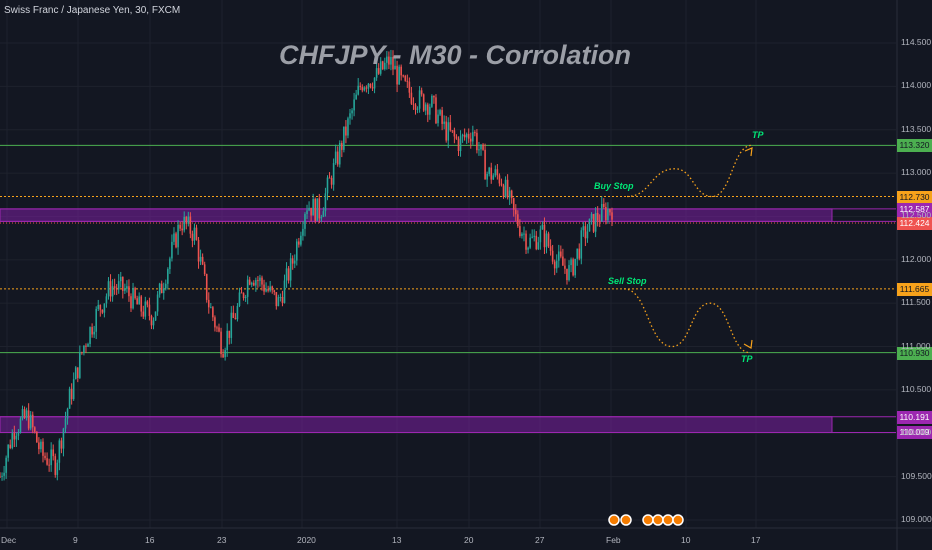  What do you see at coordinates (914, 289) in the screenshot?
I see `level-badge-2: 111.665` at bounding box center [914, 289].